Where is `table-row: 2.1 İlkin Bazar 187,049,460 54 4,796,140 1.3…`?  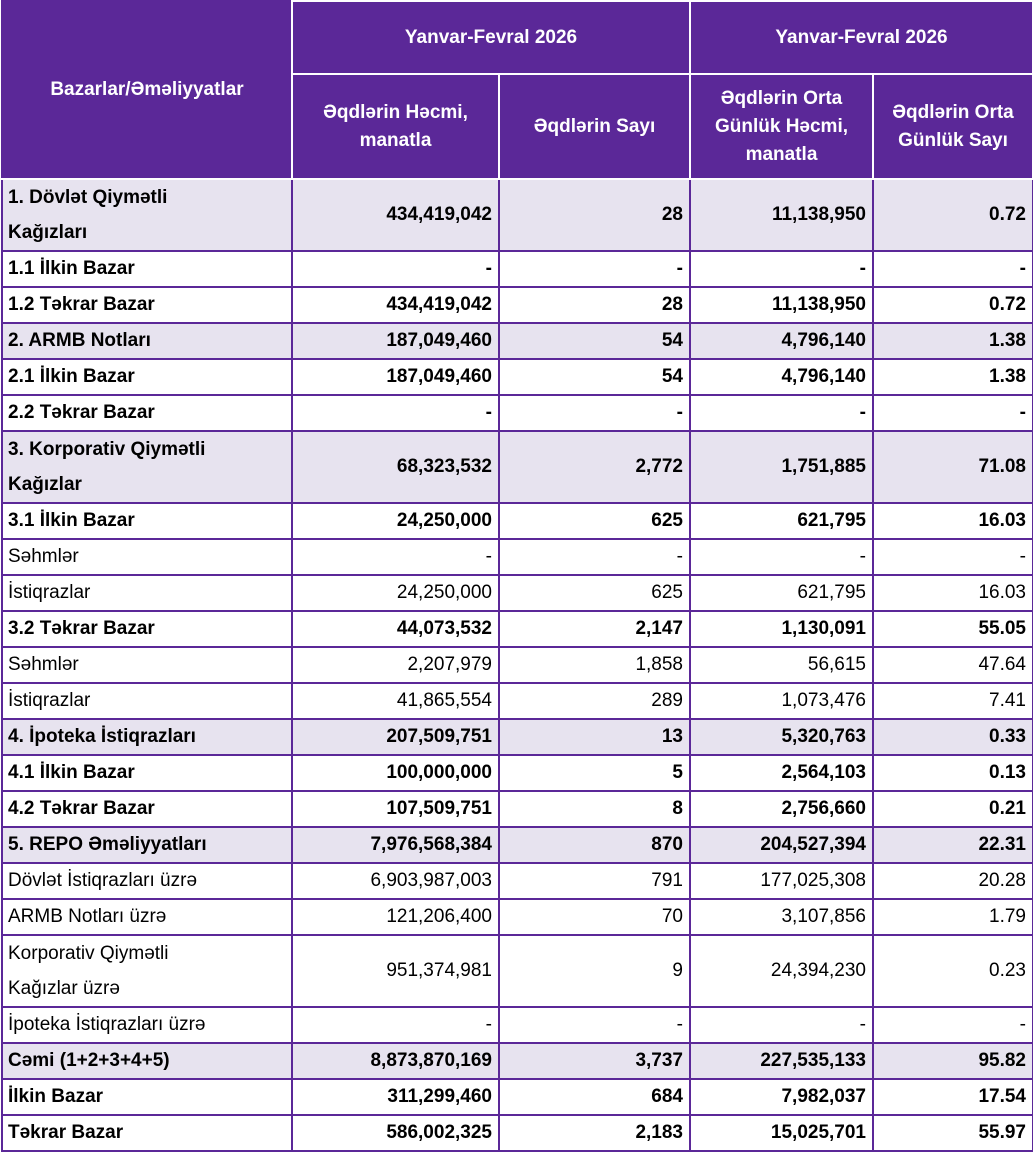
table-row: 2.1 İlkin Bazar 187,049,460 54 4,796,140 1.3… is located at coordinates (517, 377).